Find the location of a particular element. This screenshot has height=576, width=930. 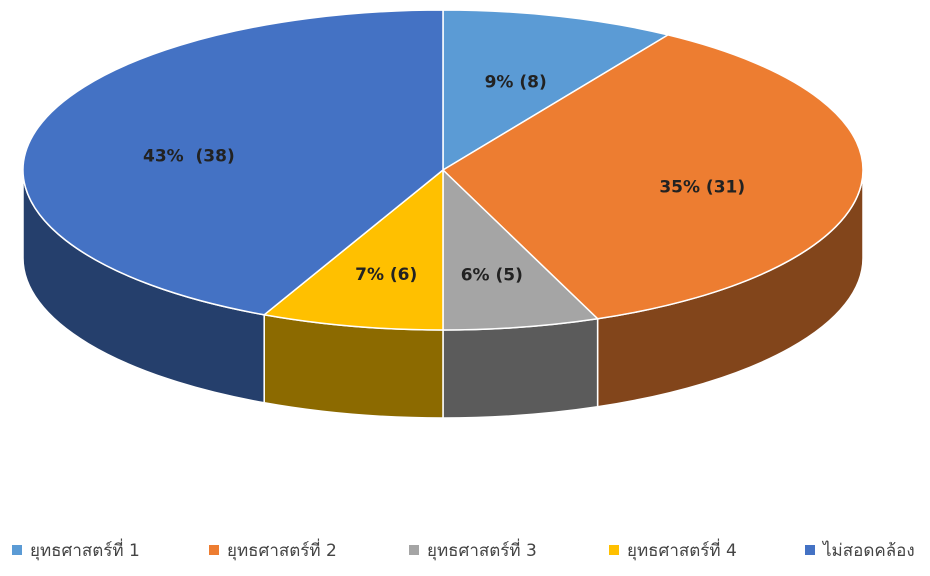

legend-label: ยุทธศาสตร์ที่ 2 is located at coordinates (282, 549).